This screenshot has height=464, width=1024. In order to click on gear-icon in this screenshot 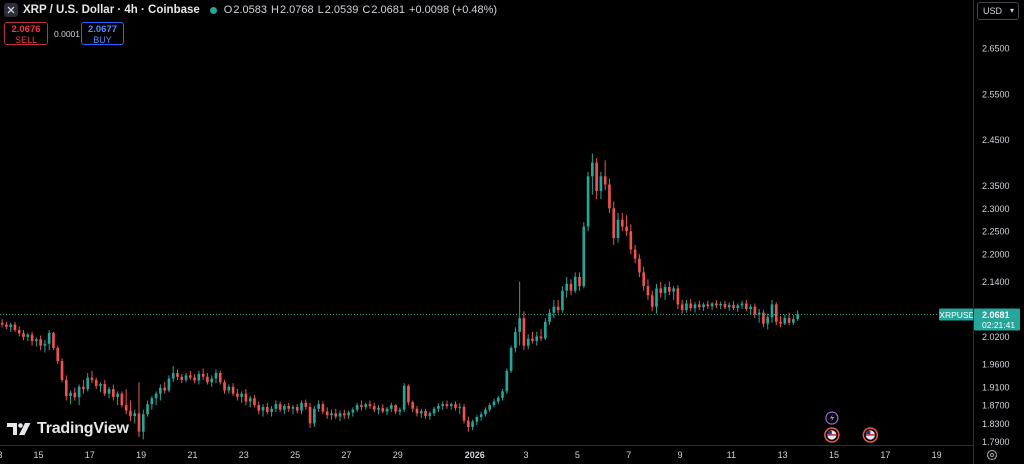, I will do `click(992, 455)`.